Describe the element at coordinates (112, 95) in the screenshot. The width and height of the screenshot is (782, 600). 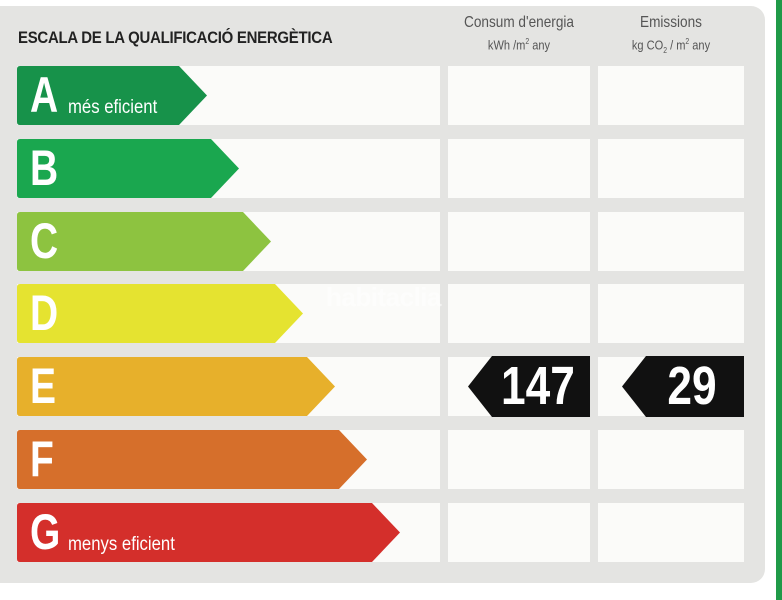
I see `rating-arrow-a` at that location.